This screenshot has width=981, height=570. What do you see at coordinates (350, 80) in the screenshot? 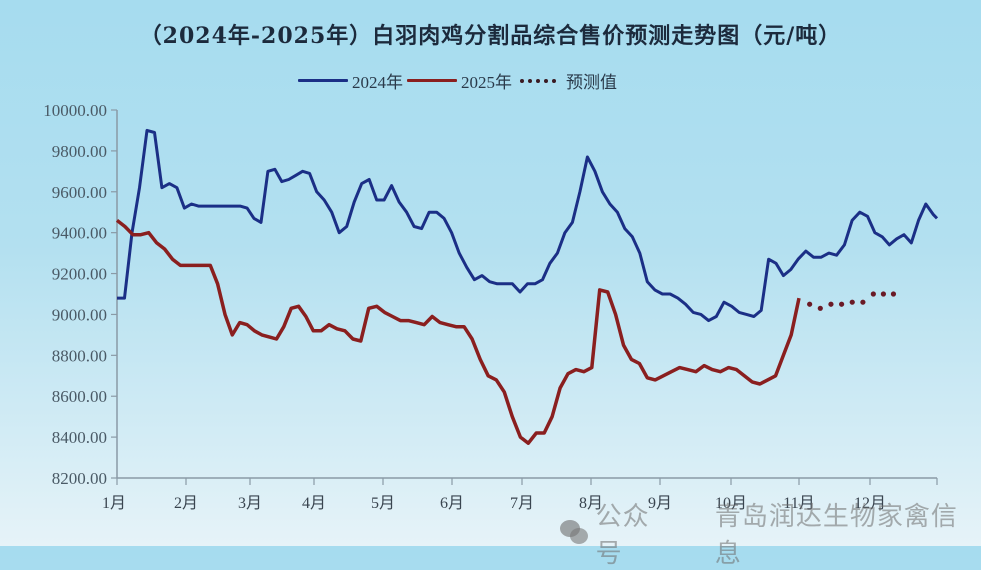
I see `legend-item-2024: 2024年` at bounding box center [350, 80].